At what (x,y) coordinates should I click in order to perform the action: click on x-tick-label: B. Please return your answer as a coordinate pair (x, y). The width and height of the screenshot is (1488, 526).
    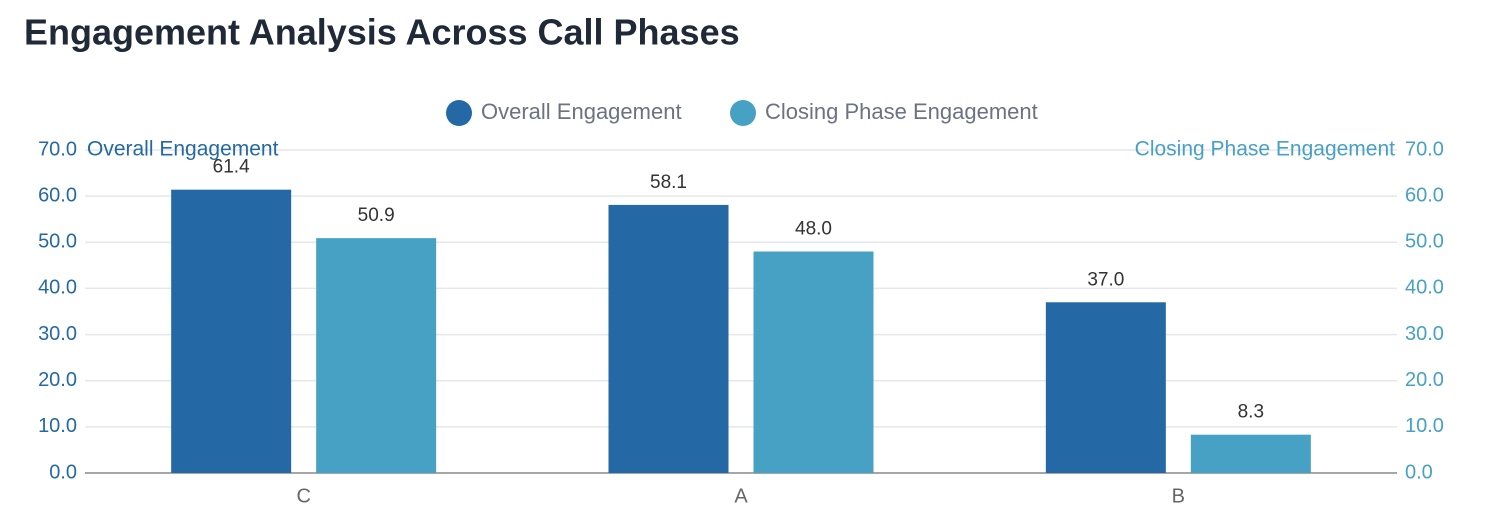
    Looking at the image, I should click on (1178, 496).